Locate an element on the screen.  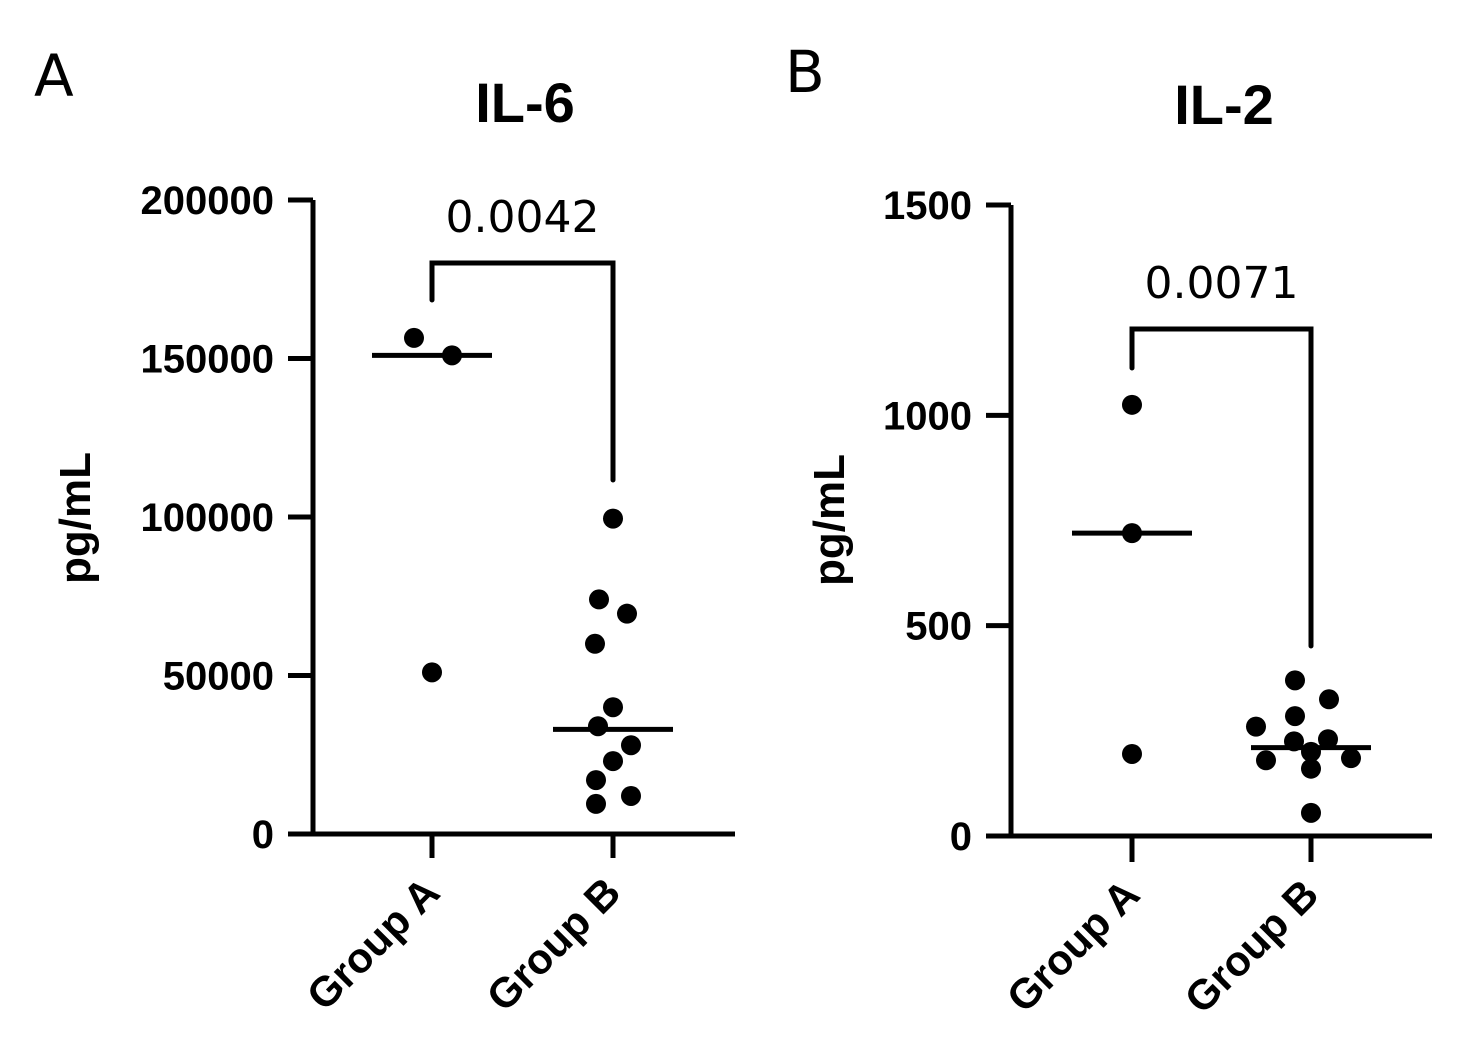
y-tick-label: 1000 is located at coordinates (927, 416).